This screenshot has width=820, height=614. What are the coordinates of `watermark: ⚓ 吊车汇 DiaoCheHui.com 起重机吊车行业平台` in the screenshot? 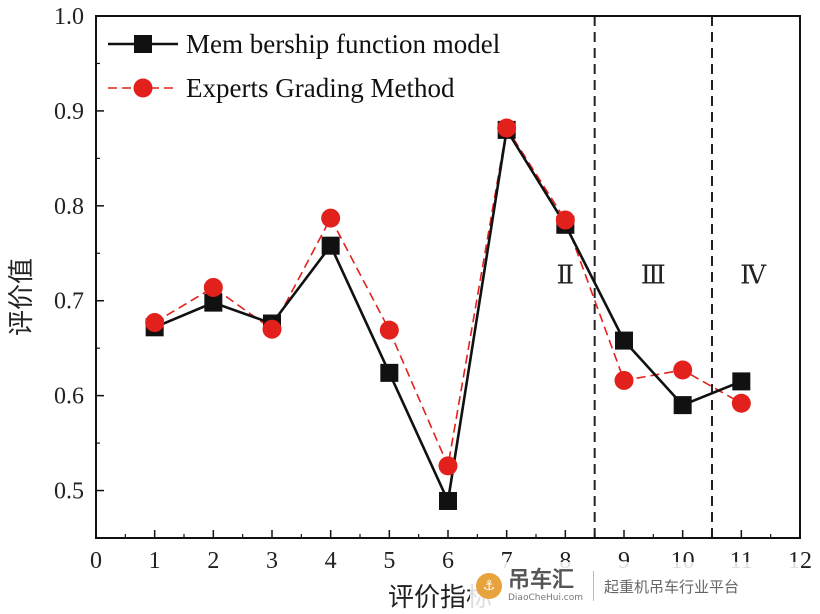 It's located at (635, 586).